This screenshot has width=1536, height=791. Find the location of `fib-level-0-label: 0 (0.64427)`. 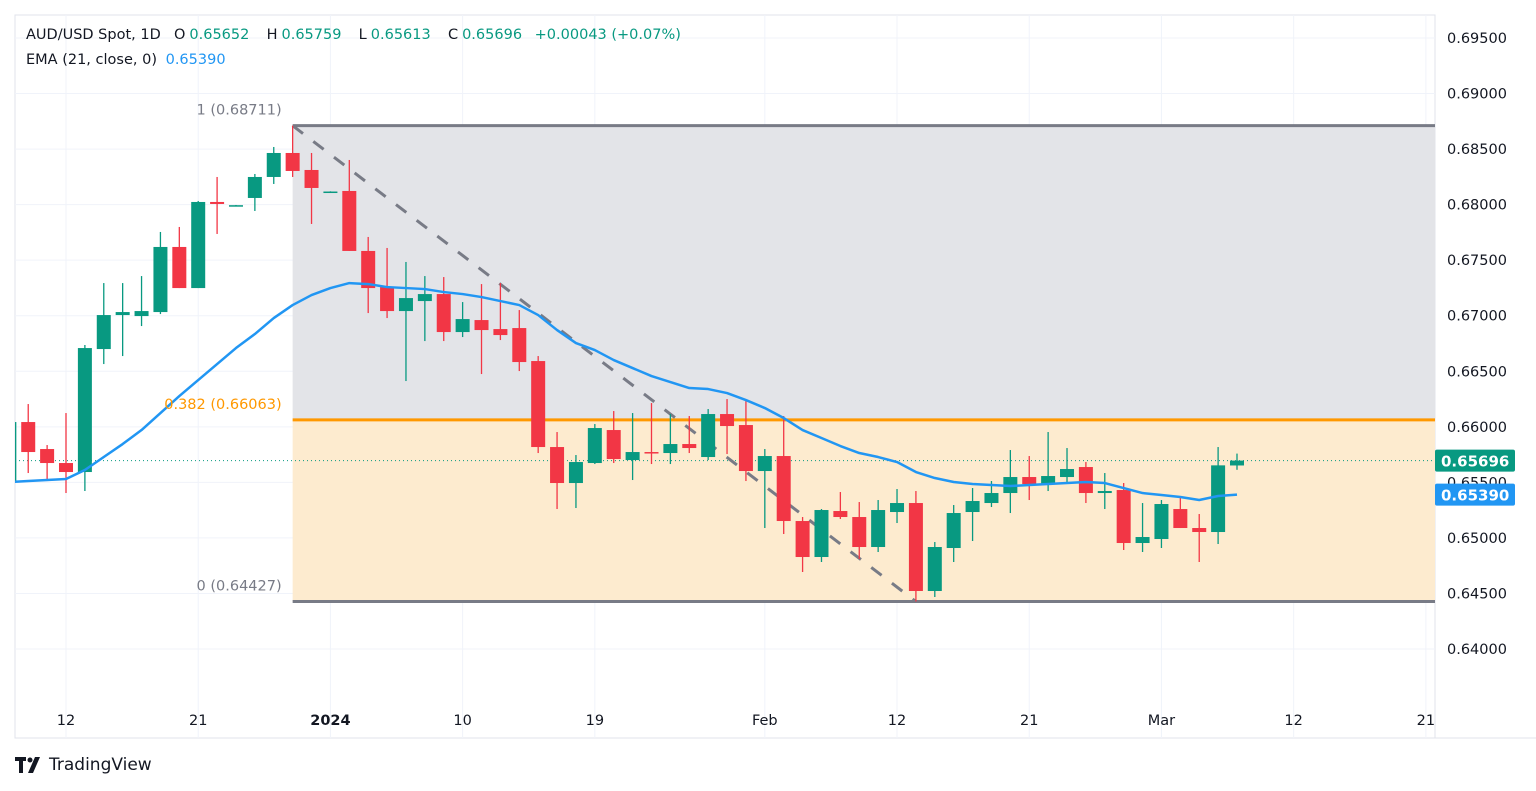

fib-level-0-label: 0 (0.64427) is located at coordinates (239, 587).